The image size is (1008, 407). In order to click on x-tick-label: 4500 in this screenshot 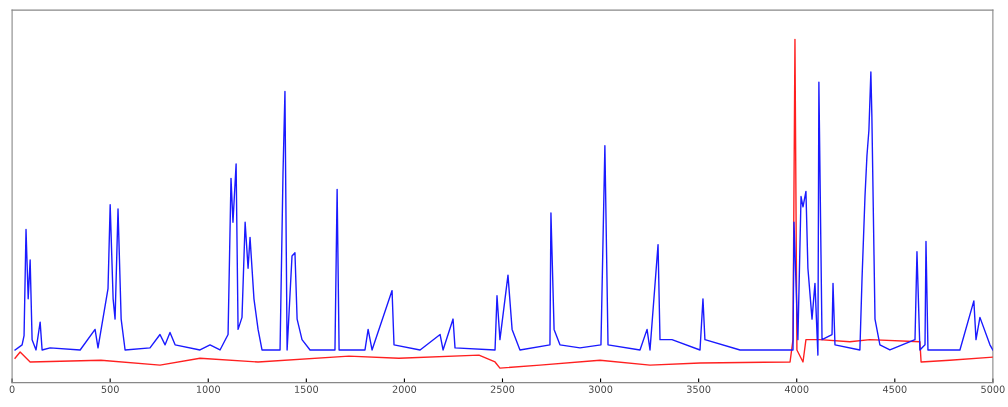, I will do `click(894, 389)`.